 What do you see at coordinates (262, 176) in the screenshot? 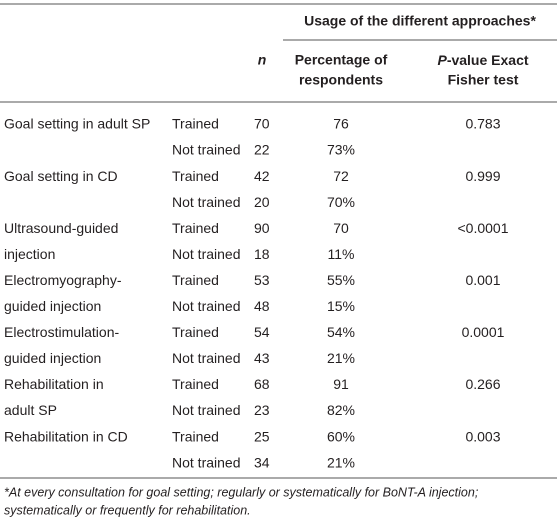
I see `n-value: 42` at bounding box center [262, 176].